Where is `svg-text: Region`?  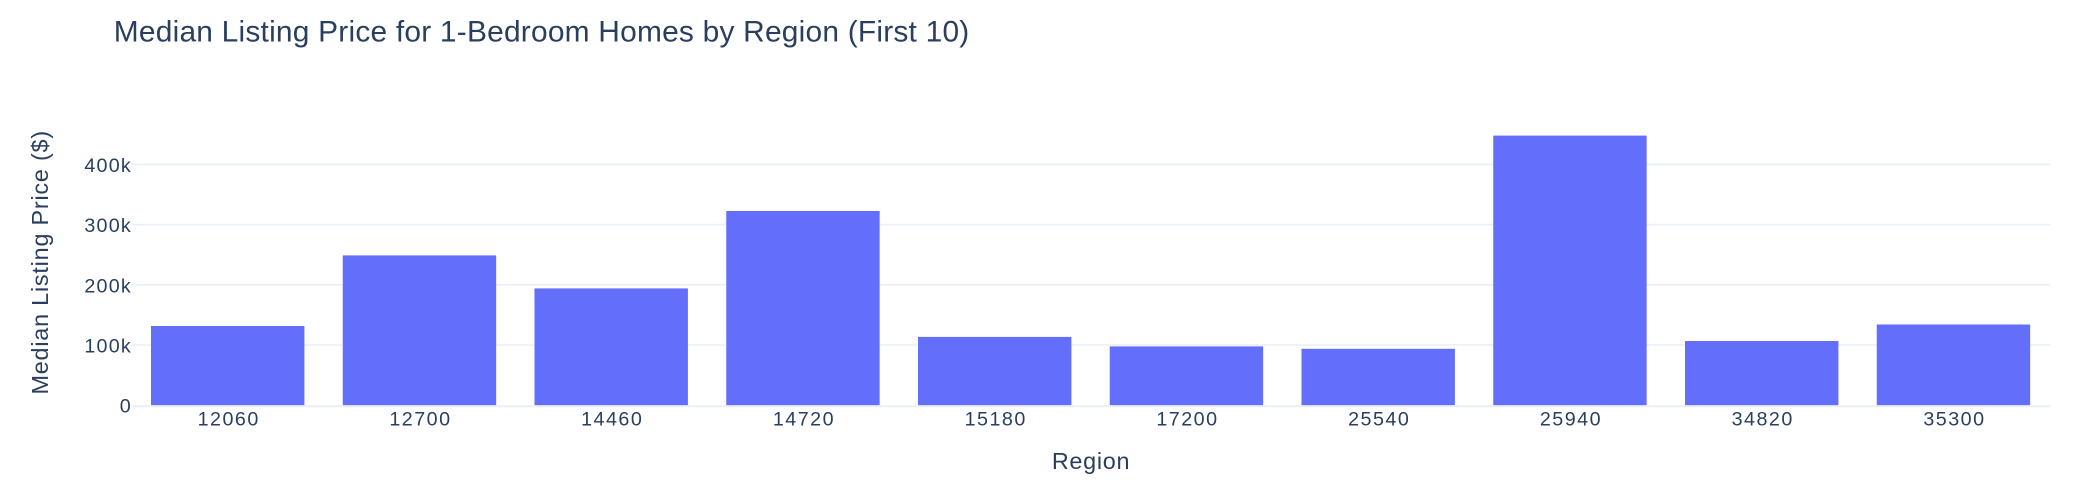 svg-text: Region is located at coordinates (1091, 461).